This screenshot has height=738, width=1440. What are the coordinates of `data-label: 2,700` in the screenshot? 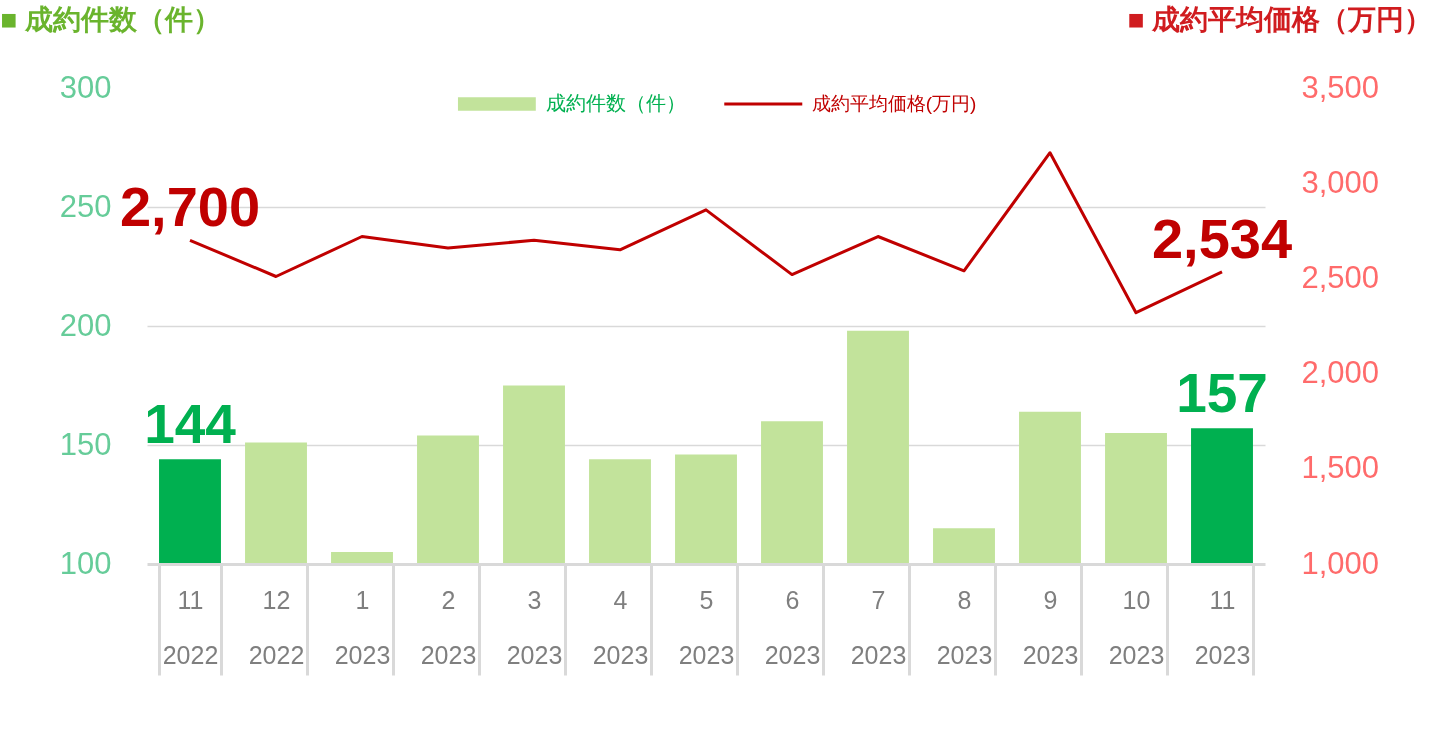 It's located at (190, 207).